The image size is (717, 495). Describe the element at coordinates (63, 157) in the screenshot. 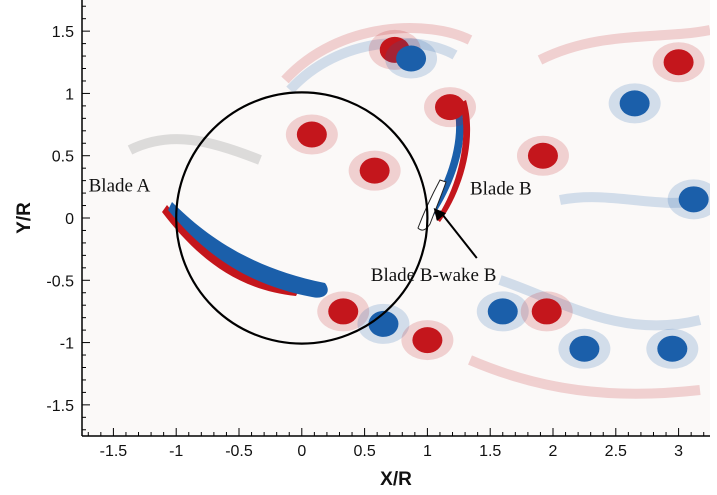

I see `y-tick-label: 0.5` at that location.